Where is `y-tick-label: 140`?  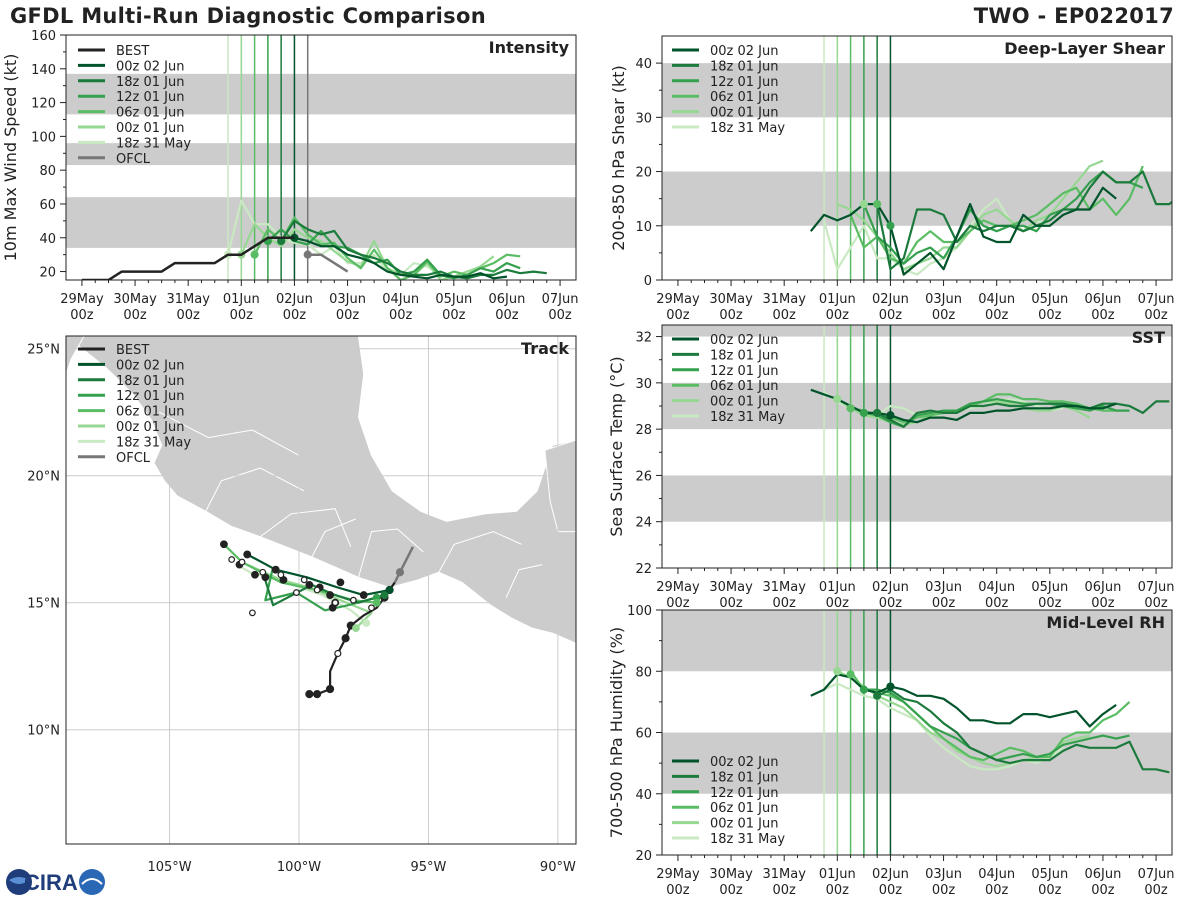 y-tick-label: 140 is located at coordinates (43, 70).